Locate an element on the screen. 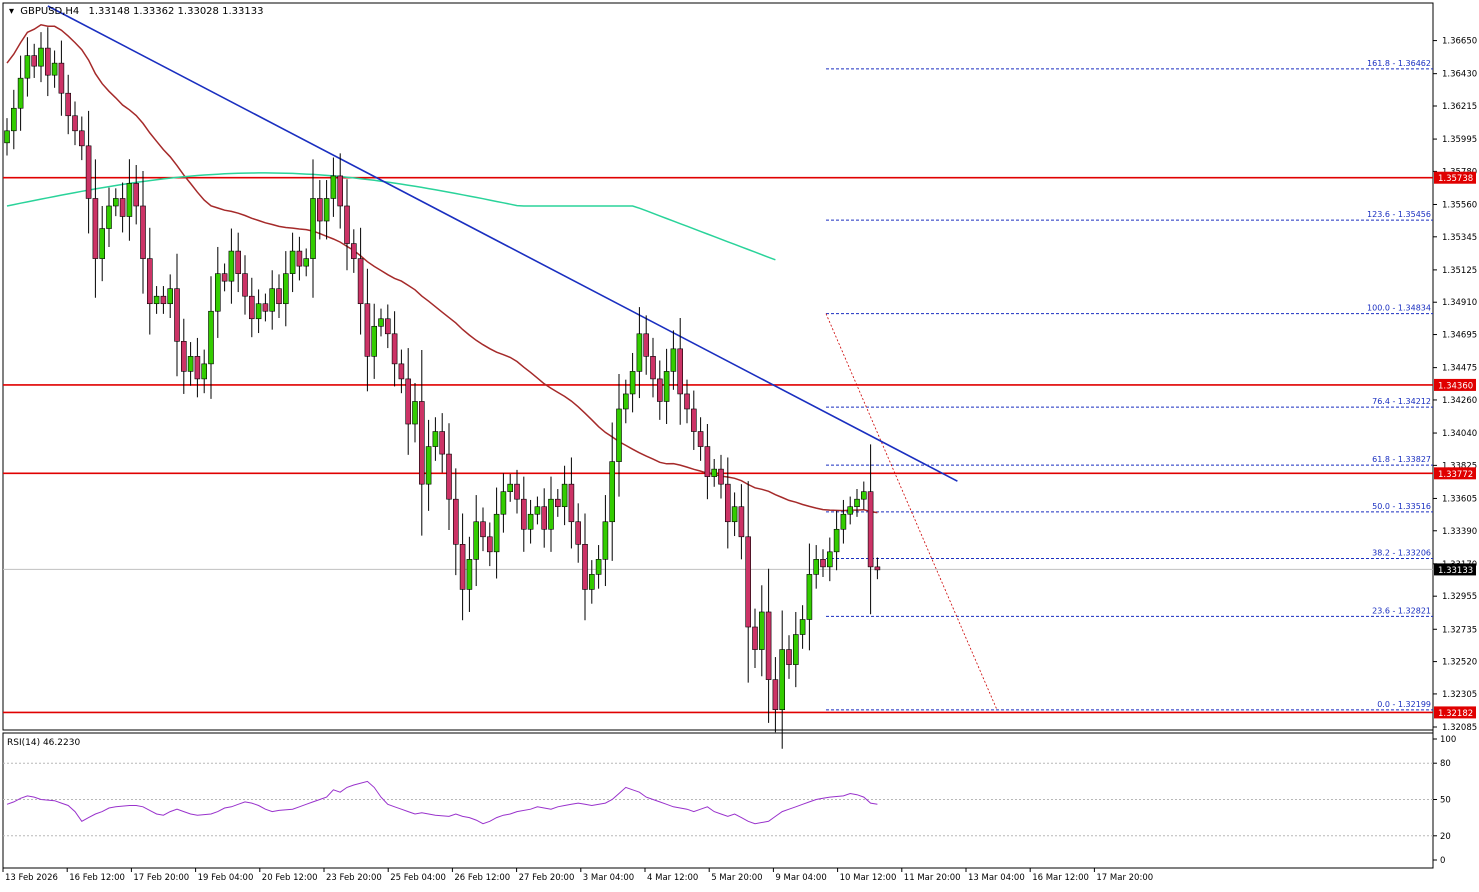 The height and width of the screenshot is (892, 1479). time-tick-label: 3 Mar 04:00 is located at coordinates (608, 878).